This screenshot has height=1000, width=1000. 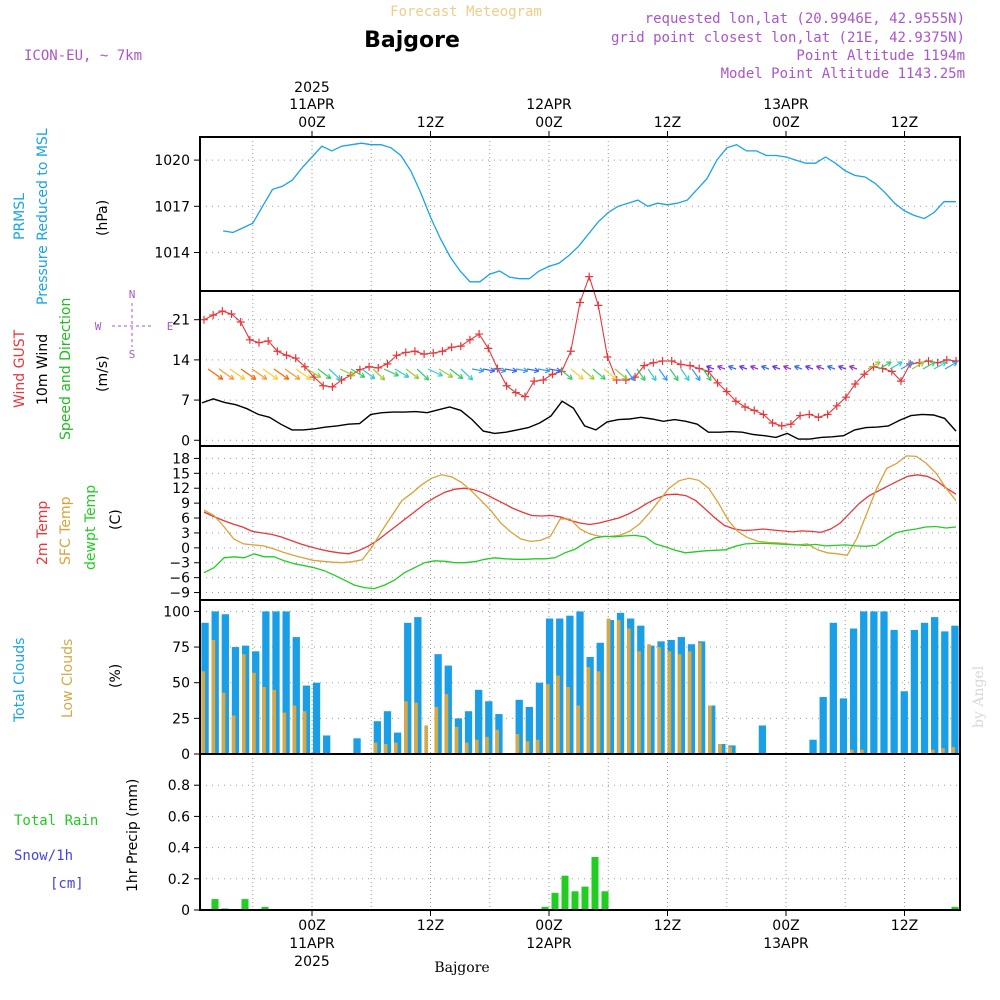 What do you see at coordinates (20, 216) in the screenshot?
I see `prmsl-label: PRMSL` at bounding box center [20, 216].